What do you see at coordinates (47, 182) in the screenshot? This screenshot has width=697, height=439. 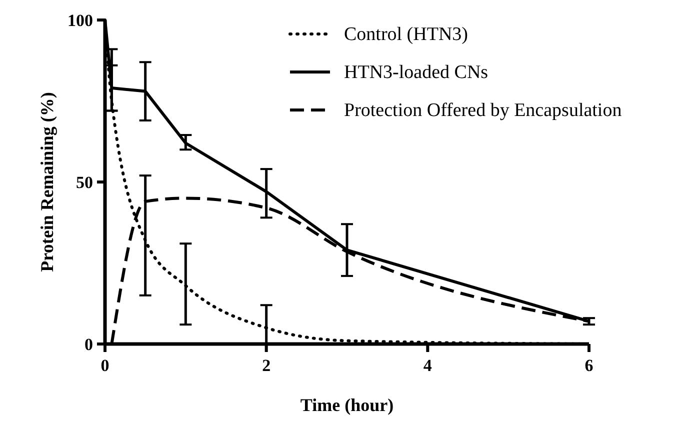 I see `y-axis-title: Protein Remaining (%)` at bounding box center [47, 182].